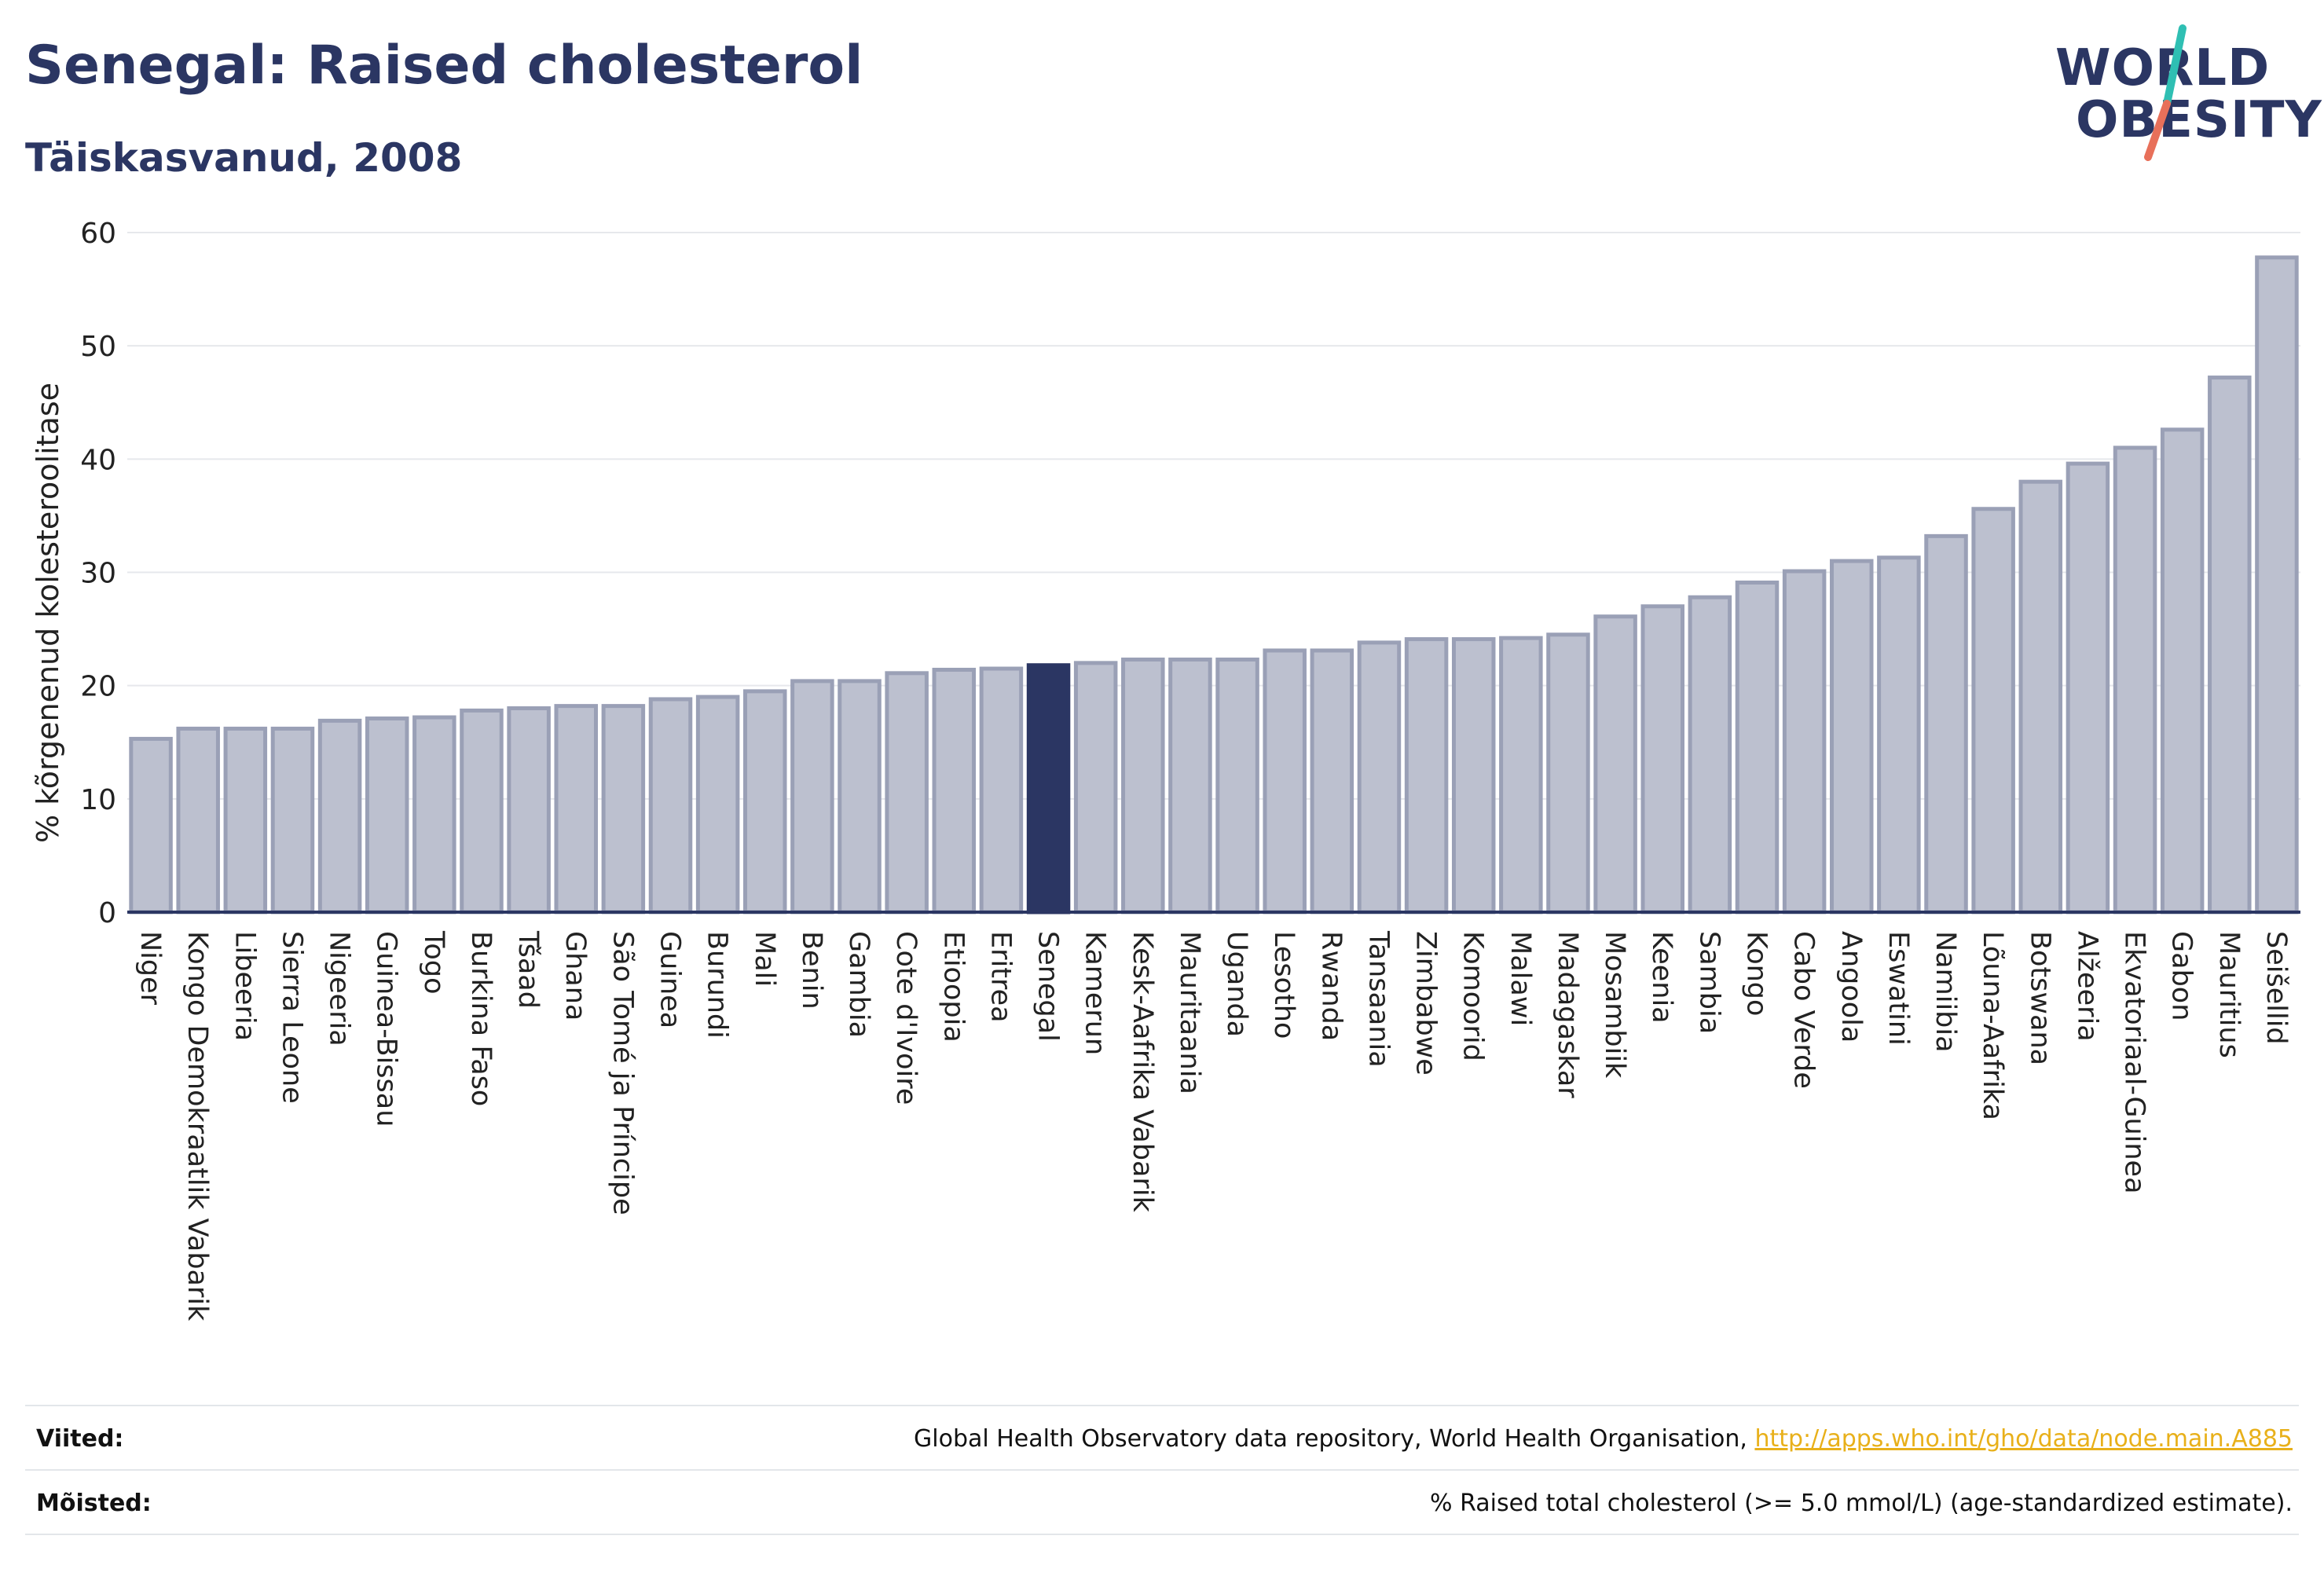 Image resolution: width=2324 pixels, height=1576 pixels. What do you see at coordinates (2040, 696) in the screenshot?
I see `bar-botswana` at bounding box center [2040, 696].